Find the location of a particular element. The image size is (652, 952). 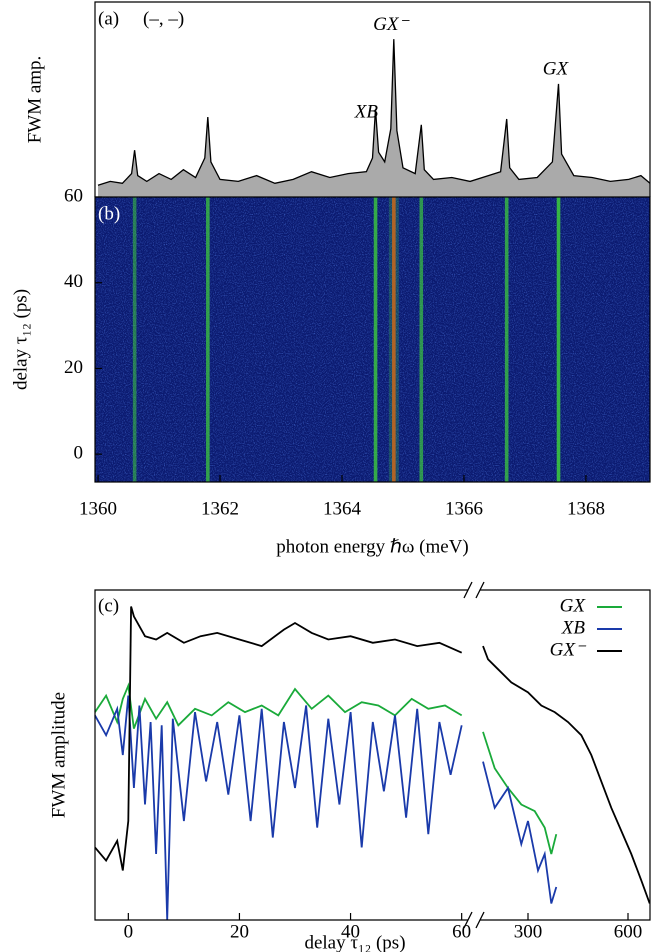

panel-label: (c) is located at coordinates (108, 605).